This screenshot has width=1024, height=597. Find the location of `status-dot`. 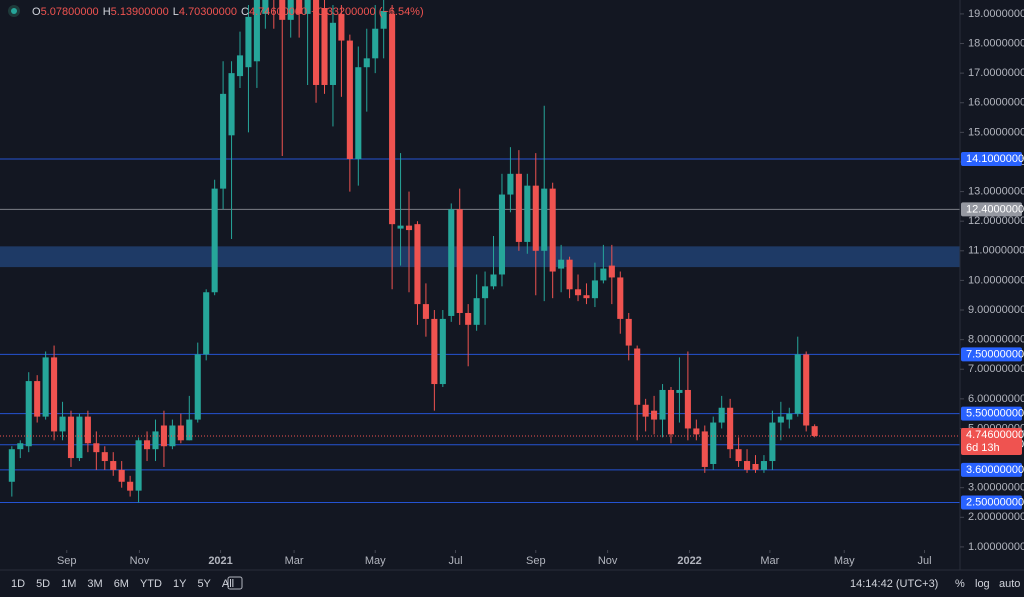

status-dot is located at coordinates (14, 11).